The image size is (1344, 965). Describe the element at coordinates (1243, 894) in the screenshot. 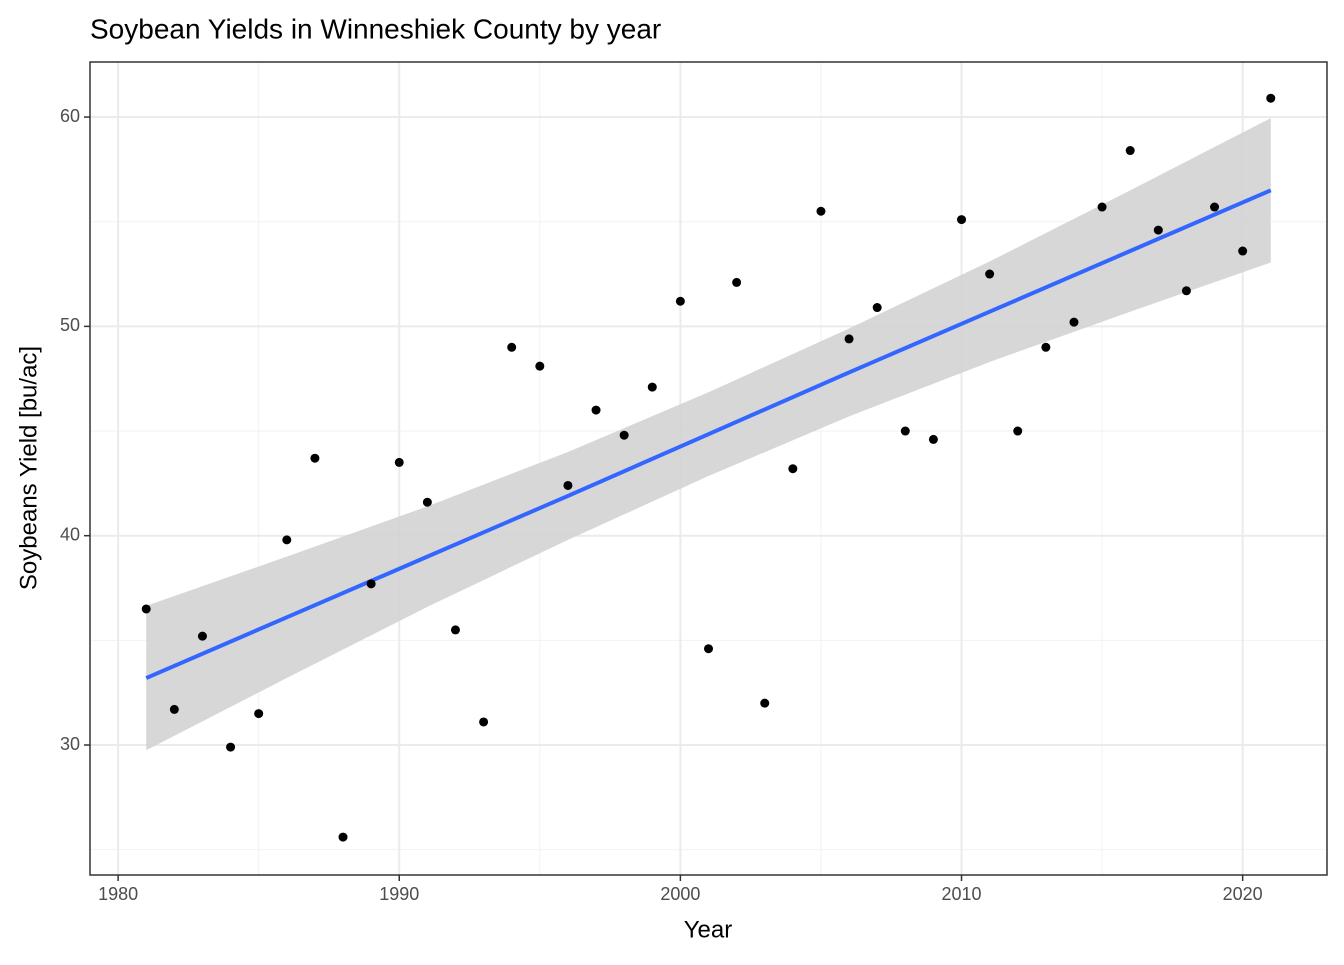

I see `x-tick-label: 2020` at that location.